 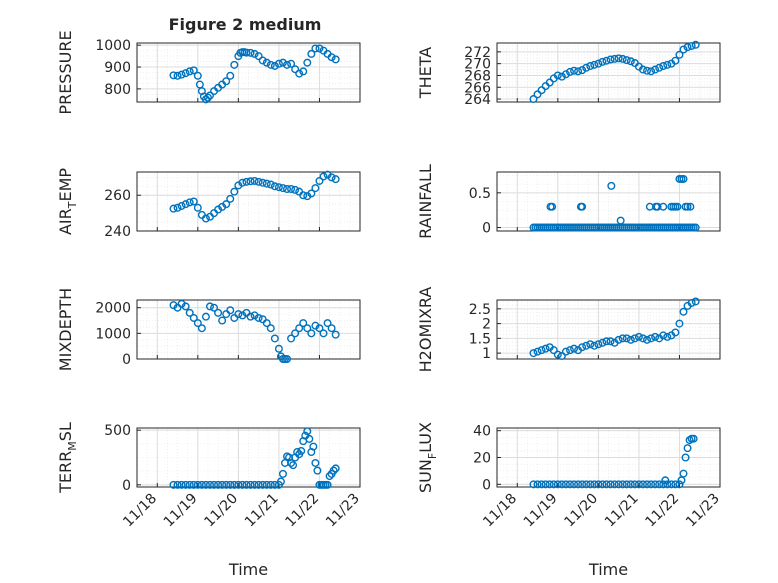 What do you see at coordinates (65, 431) in the screenshot?
I see `y-label-end: SL` at bounding box center [65, 431].